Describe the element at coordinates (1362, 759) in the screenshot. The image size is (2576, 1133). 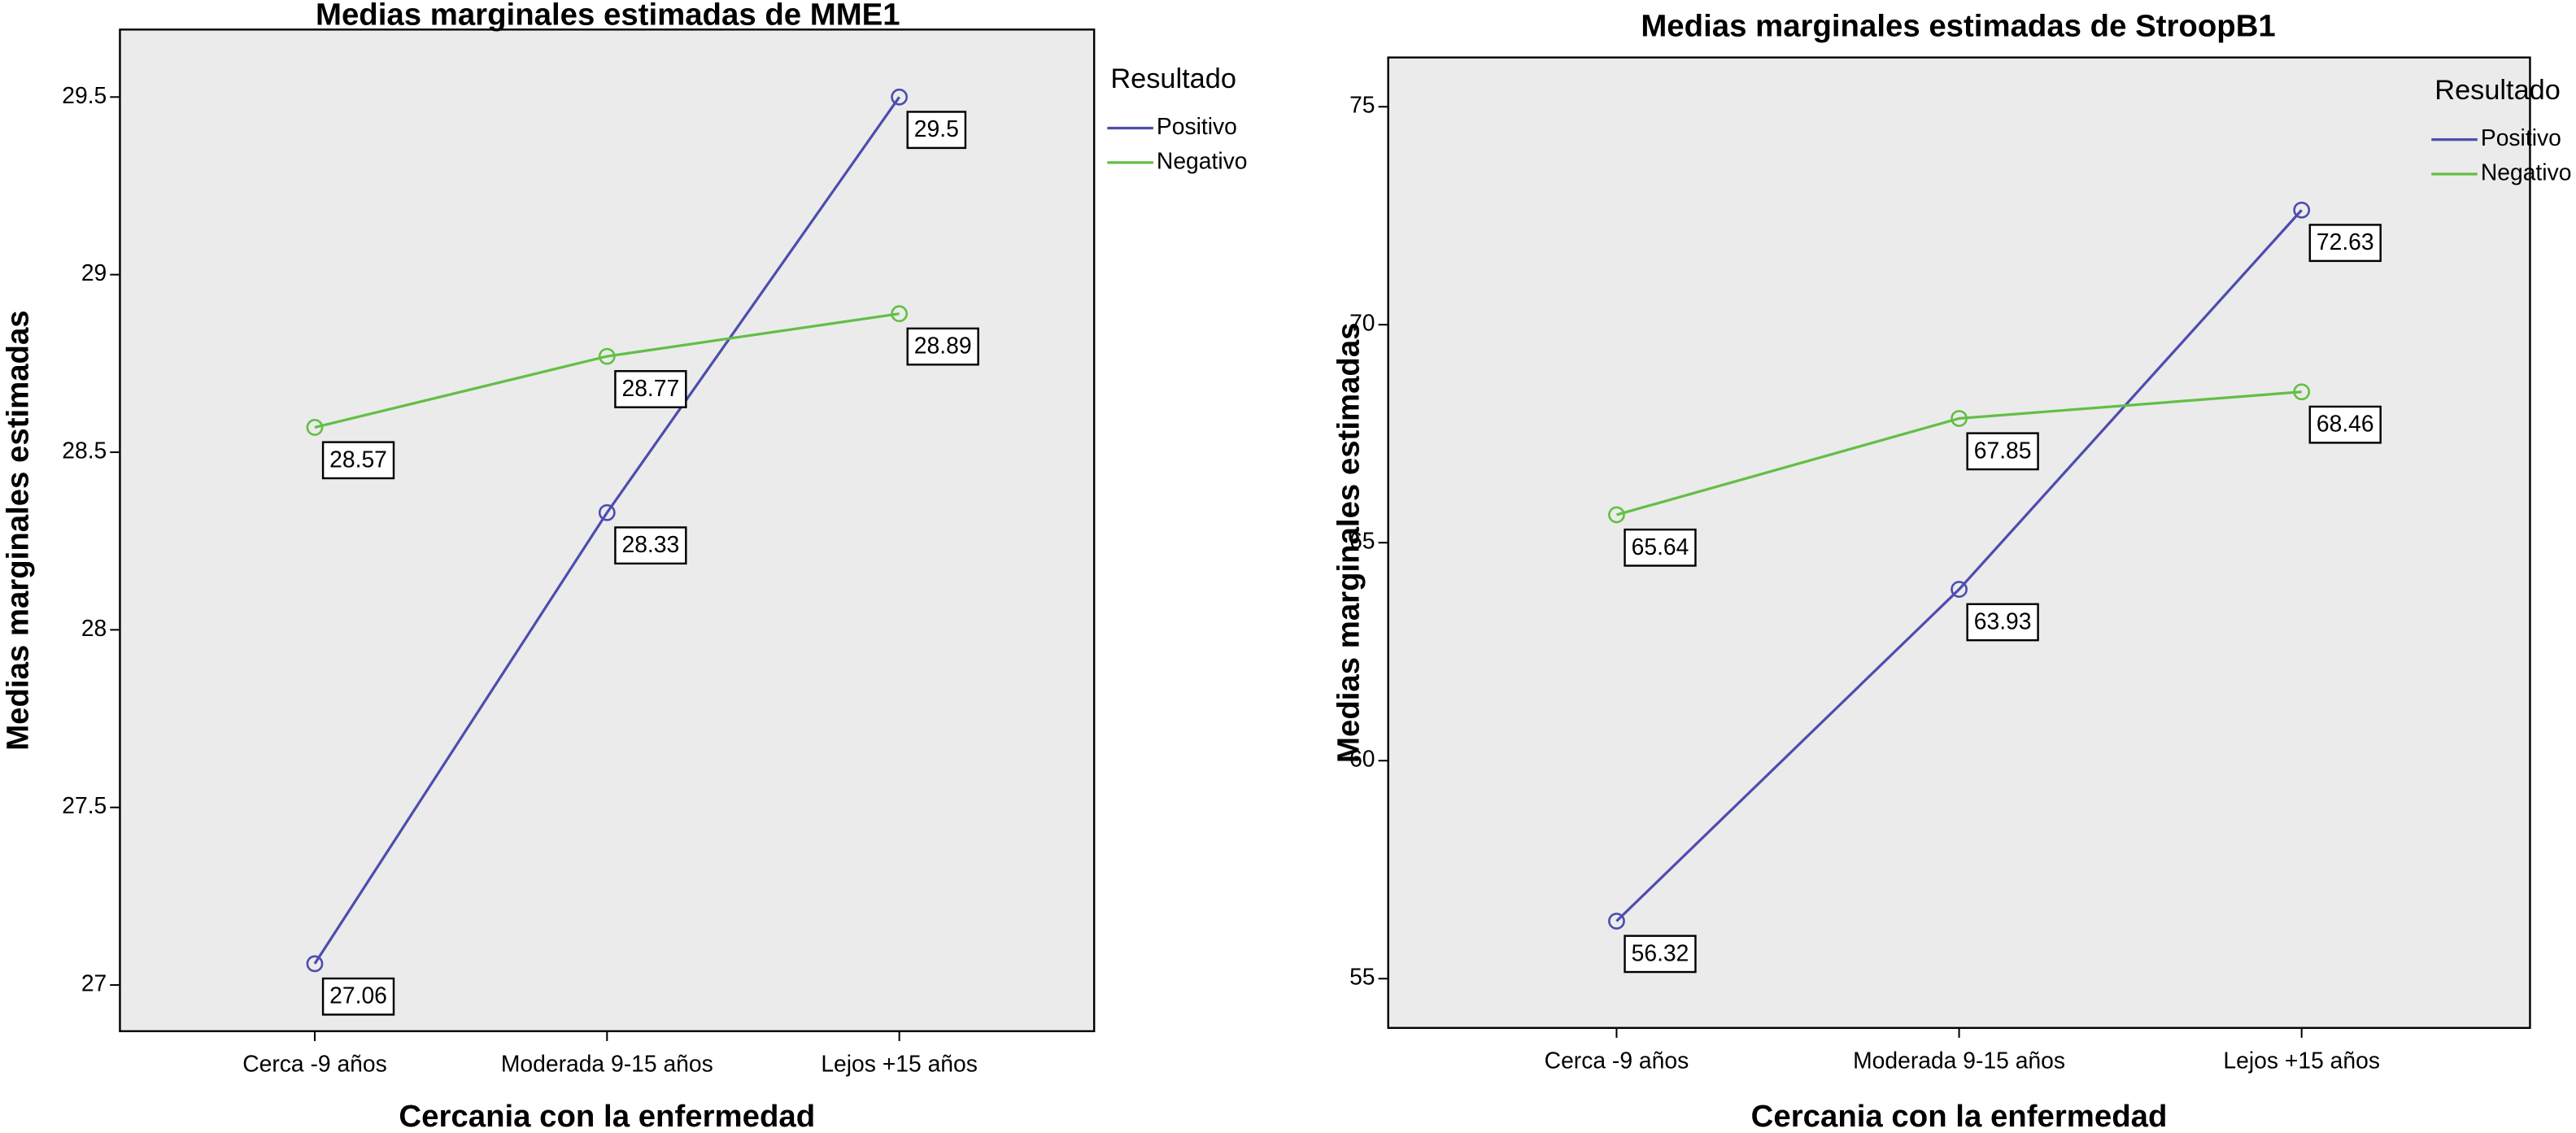
I see `y-tick-label: 60` at that location.